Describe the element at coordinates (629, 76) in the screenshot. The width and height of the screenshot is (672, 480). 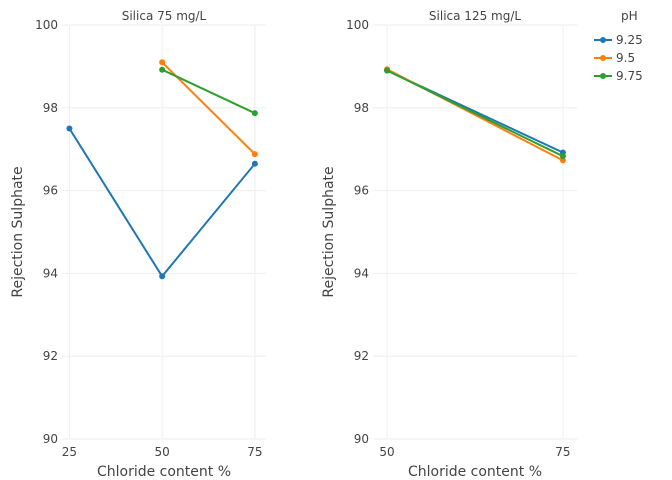
I see `legend-label: 9.75` at that location.